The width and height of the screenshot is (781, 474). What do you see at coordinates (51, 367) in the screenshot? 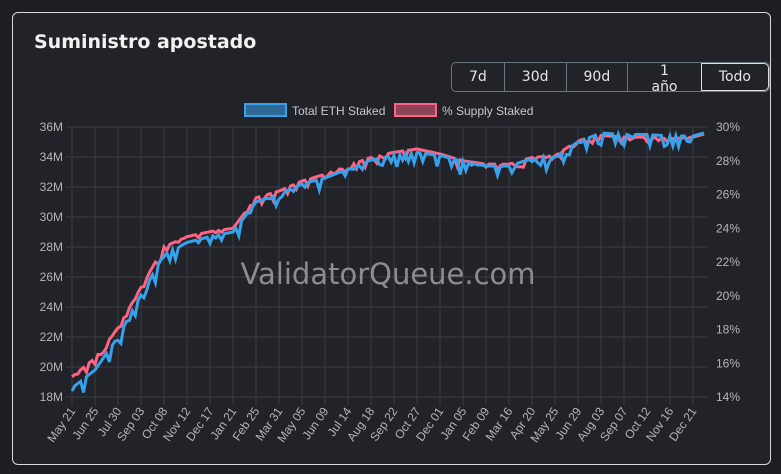
I see `y-left-tick-label: 20M` at bounding box center [51, 367].